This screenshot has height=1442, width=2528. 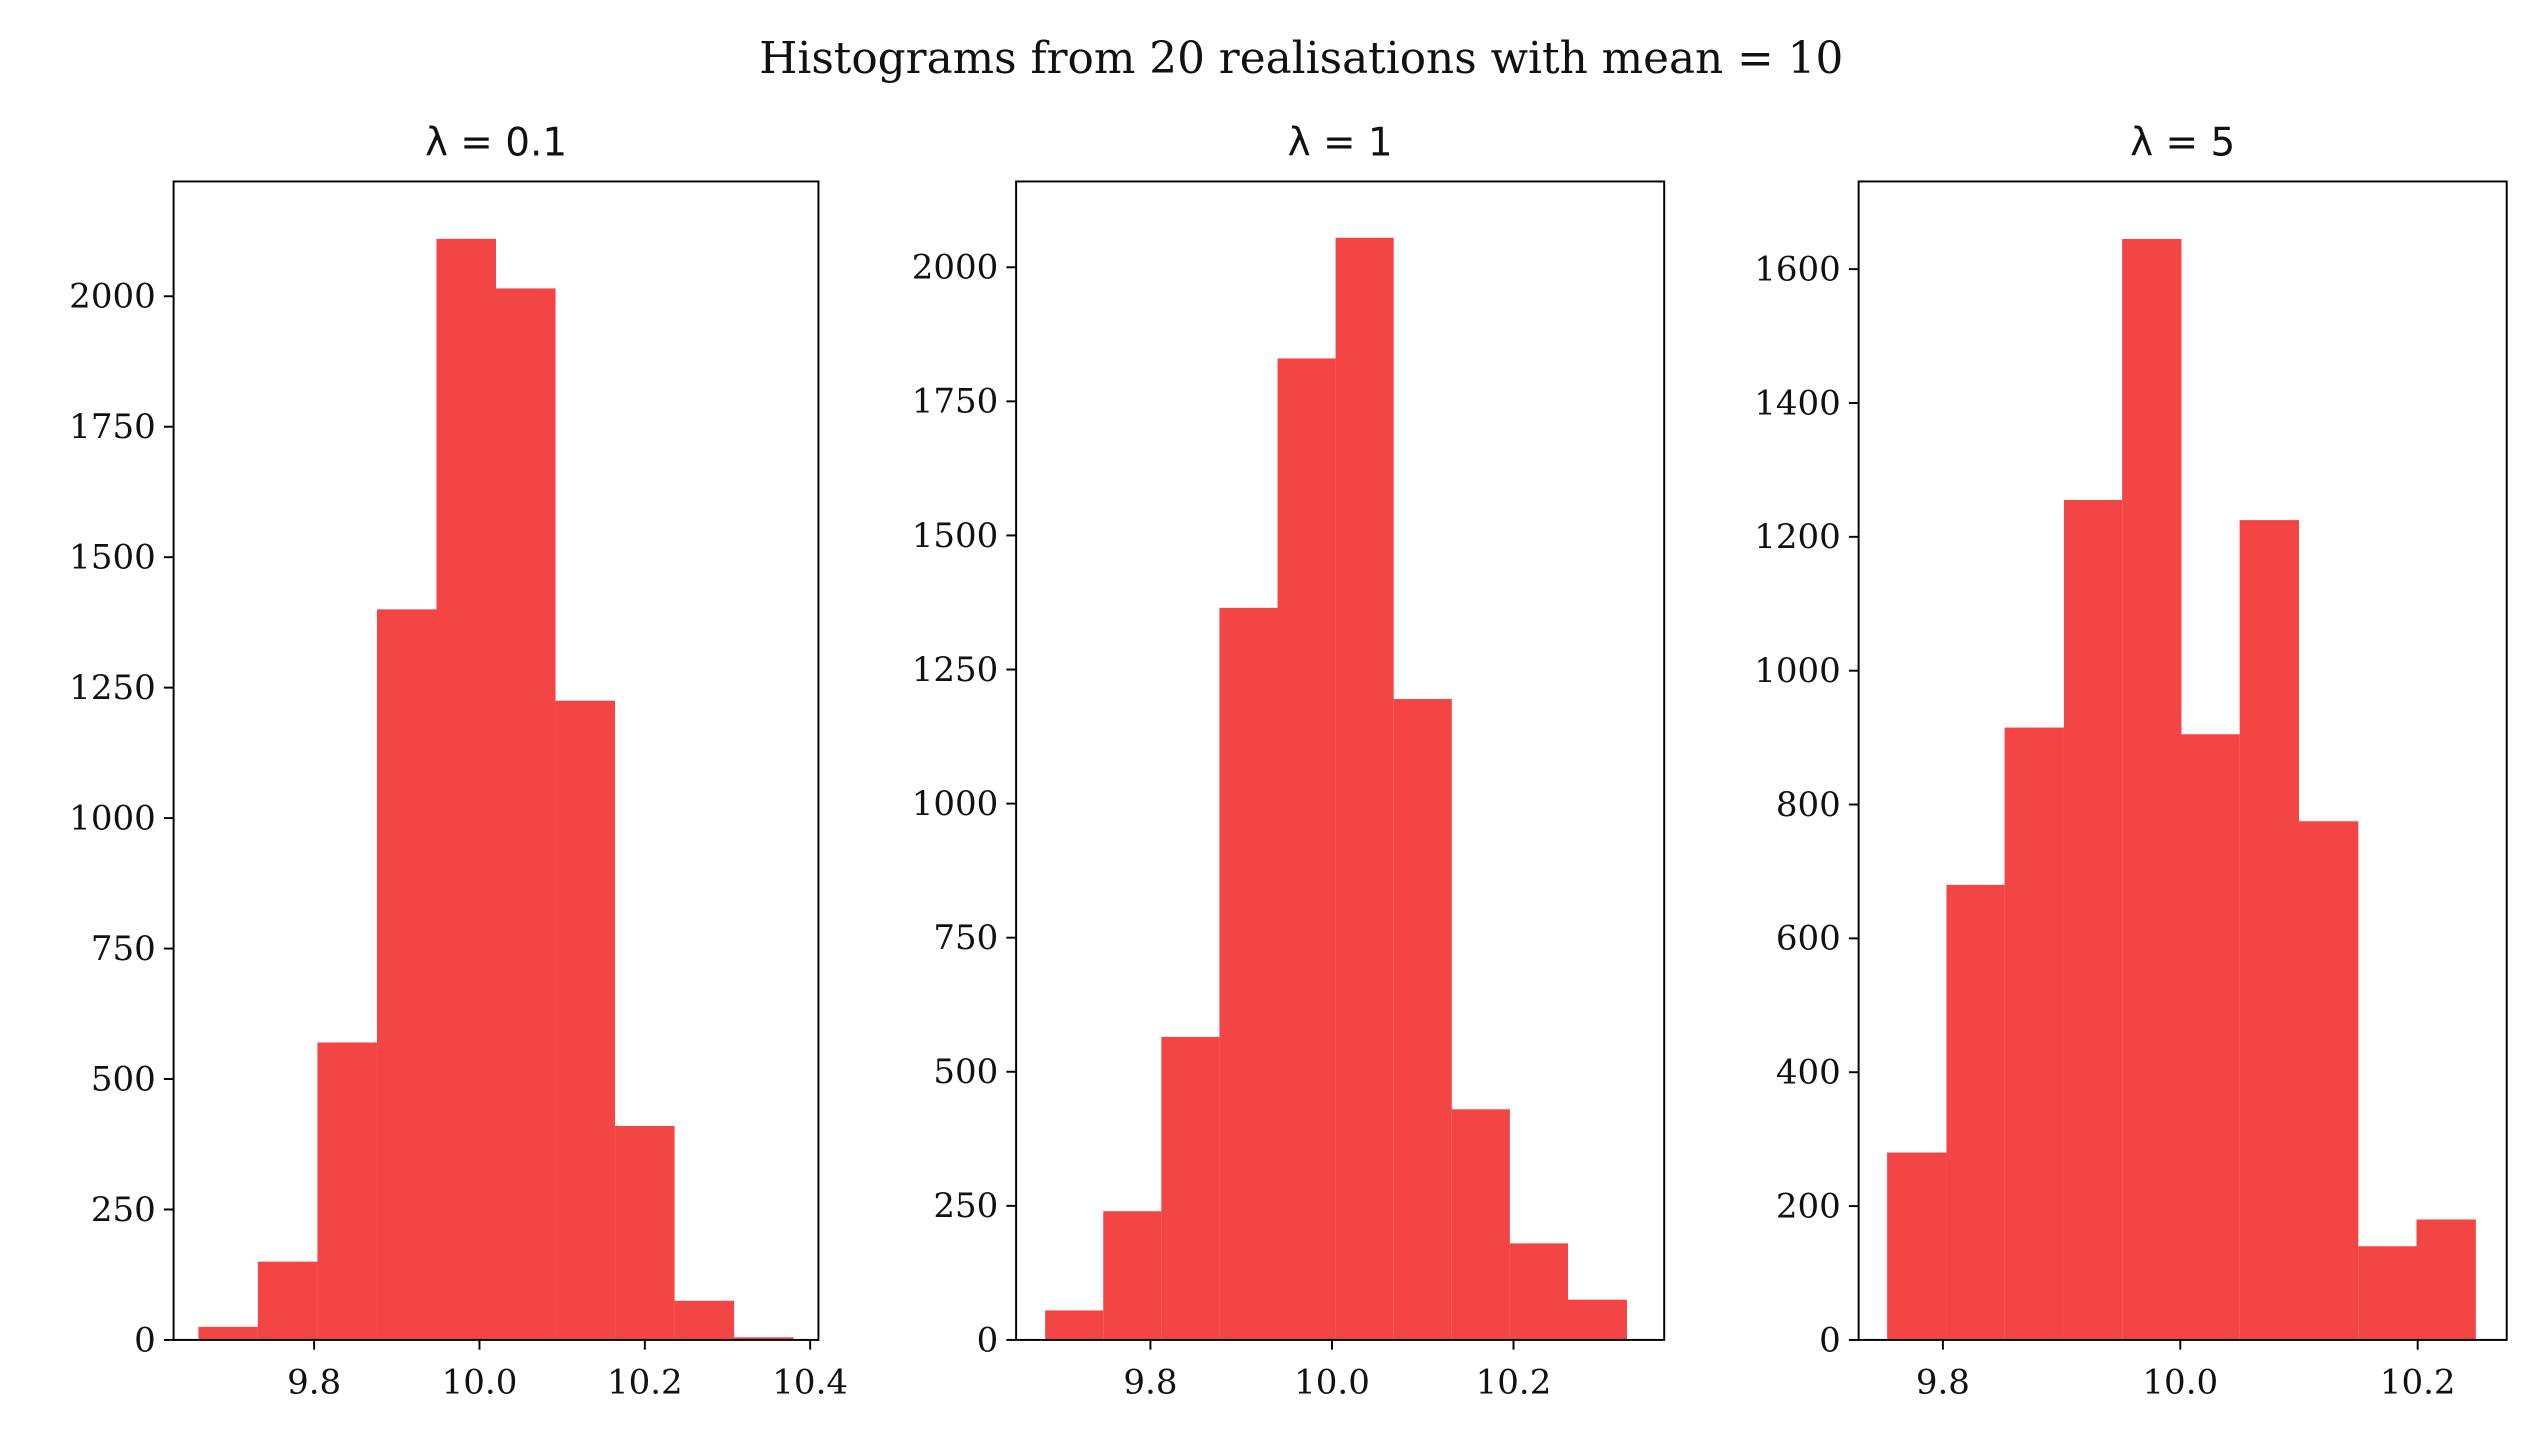 What do you see at coordinates (496, 143) in the screenshot?
I see `subplot-title: λ = 0.1` at bounding box center [496, 143].